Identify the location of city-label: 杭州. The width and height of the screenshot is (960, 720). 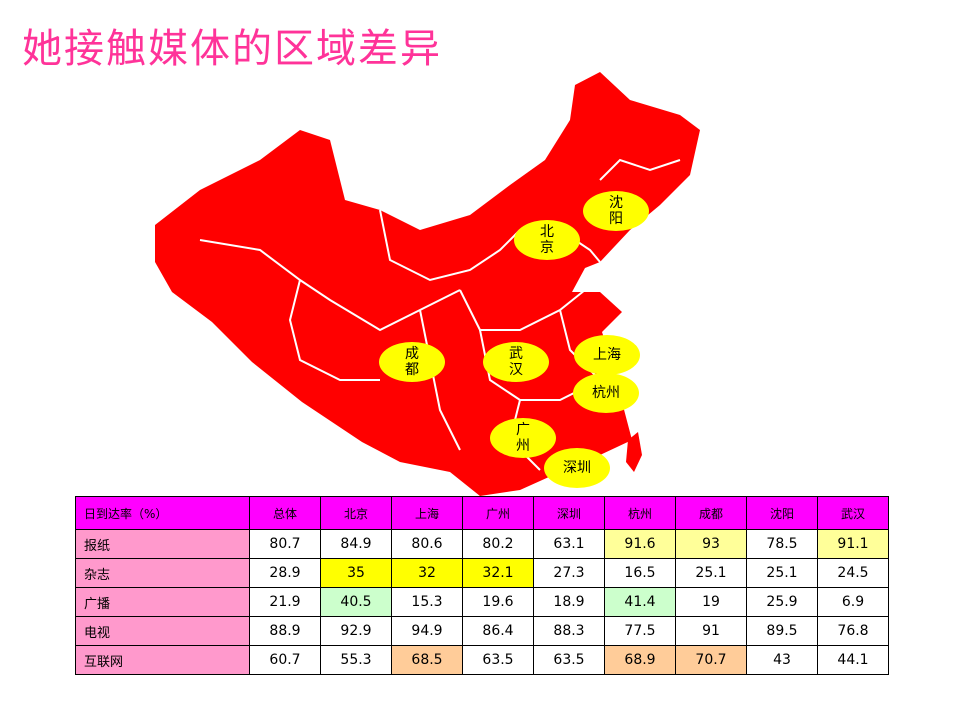
(606, 393).